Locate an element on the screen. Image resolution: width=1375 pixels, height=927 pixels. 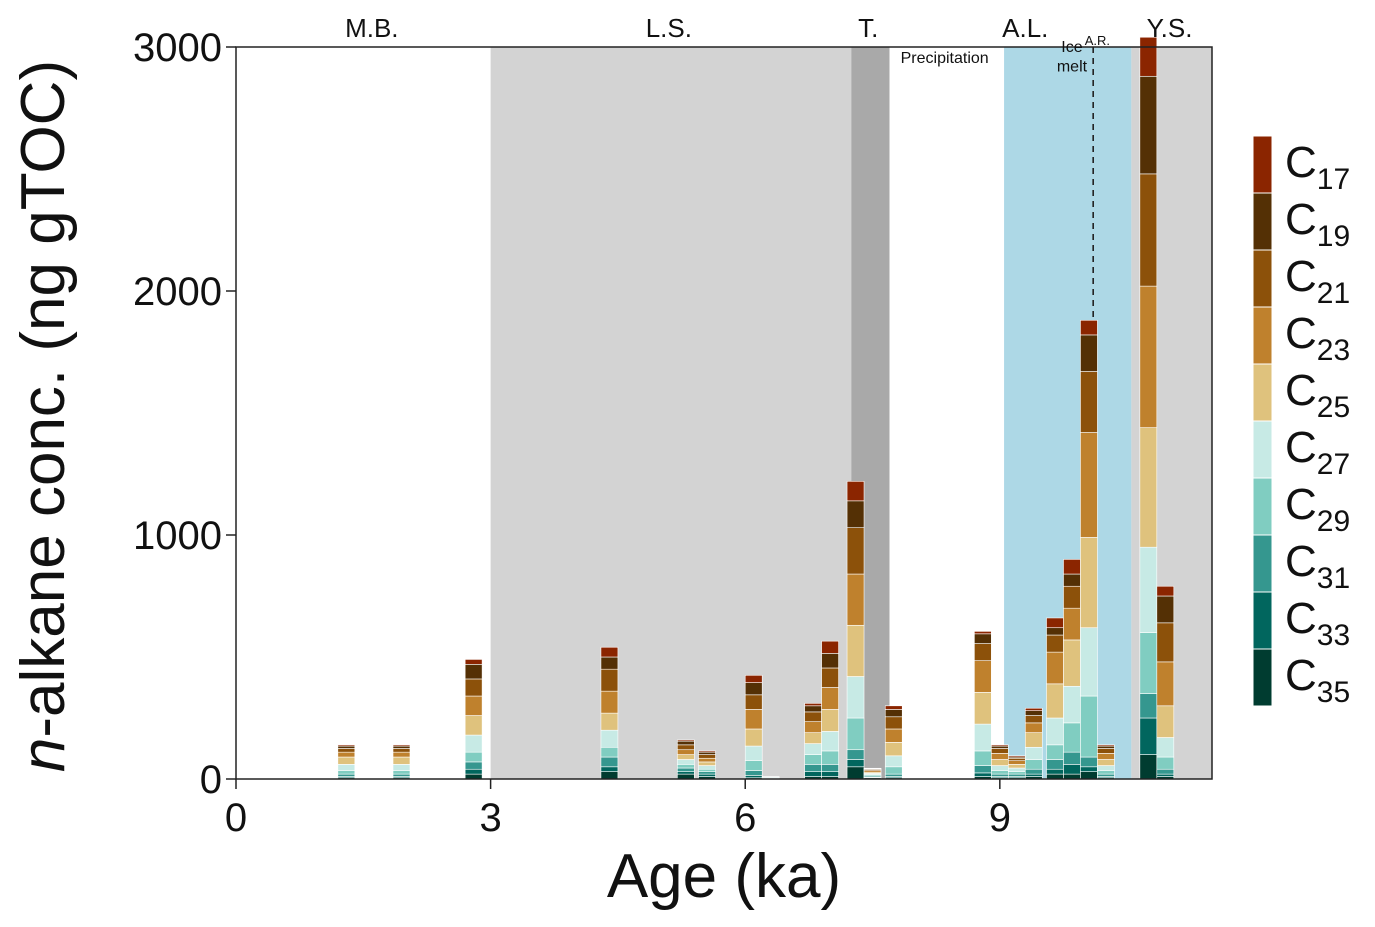
legend-label-C31: C31 is located at coordinates (1317, 566).